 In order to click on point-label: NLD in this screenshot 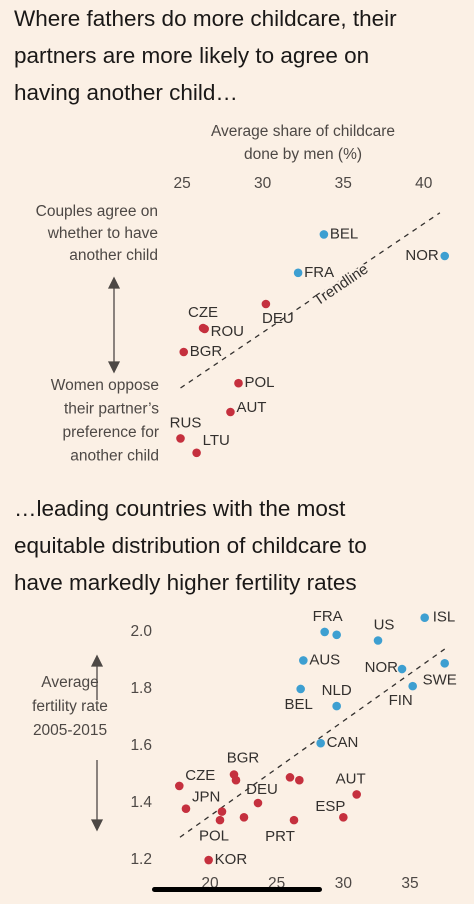, I will do `click(337, 690)`.